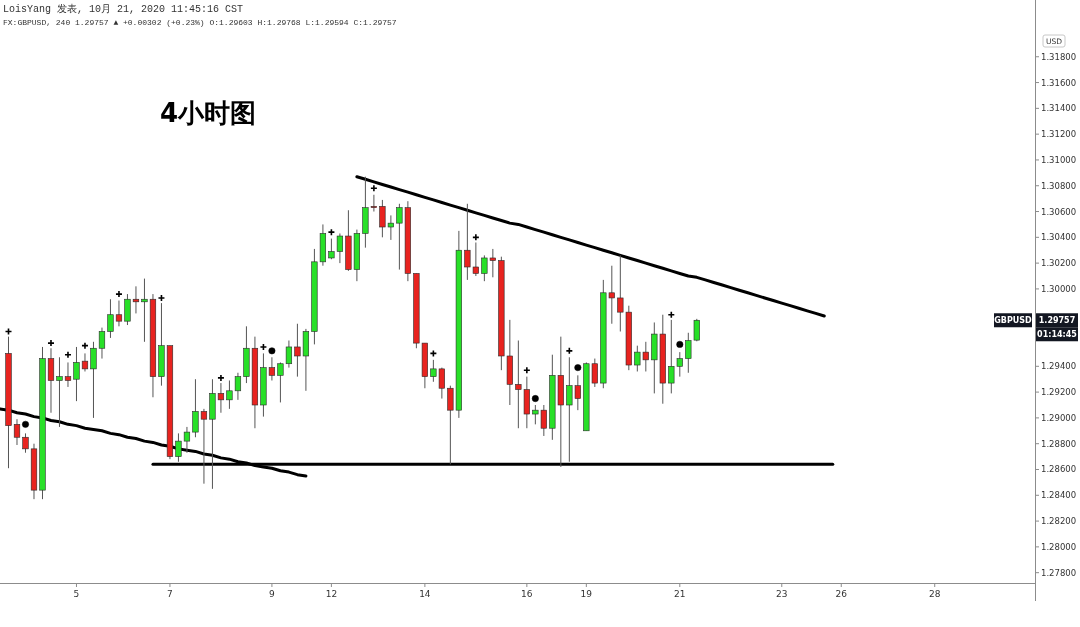 This screenshot has height=627, width=1080. What do you see at coordinates (76, 594) in the screenshot?
I see `x-tick-label: 5` at bounding box center [76, 594].